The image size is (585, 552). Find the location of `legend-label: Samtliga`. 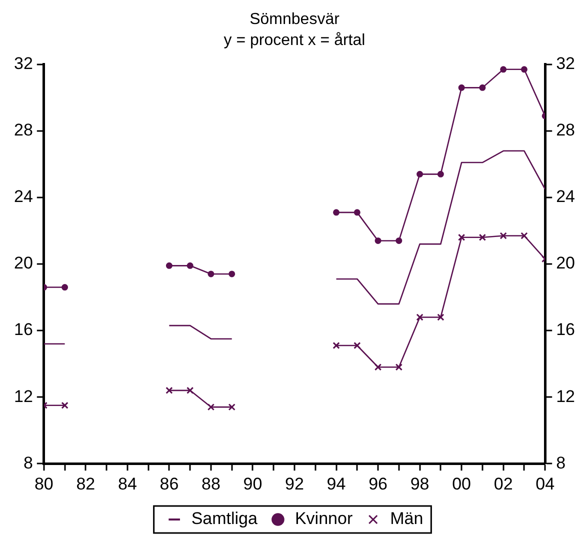

legend-label: Samtliga is located at coordinates (224, 518).